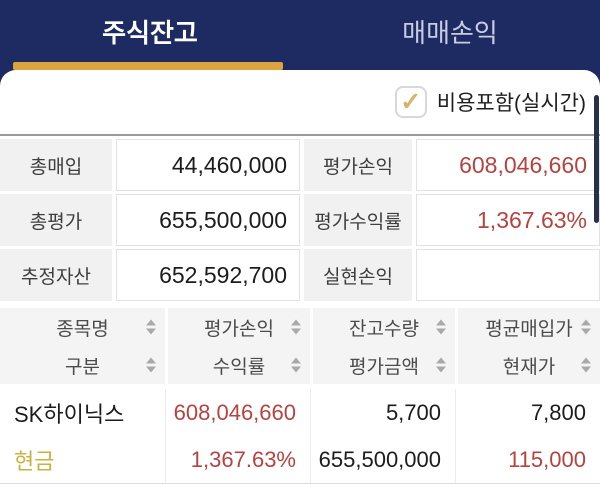  I want to click on summary-value-est-assets: 652,592,700, so click(208, 275).